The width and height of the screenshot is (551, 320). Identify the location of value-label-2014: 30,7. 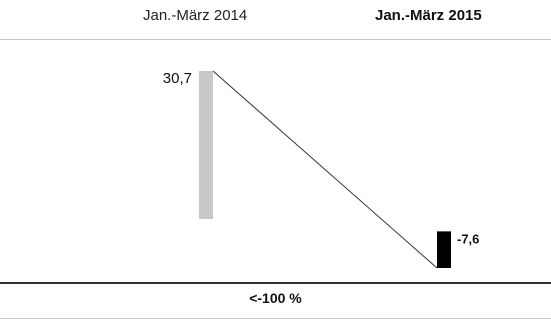
(177, 78).